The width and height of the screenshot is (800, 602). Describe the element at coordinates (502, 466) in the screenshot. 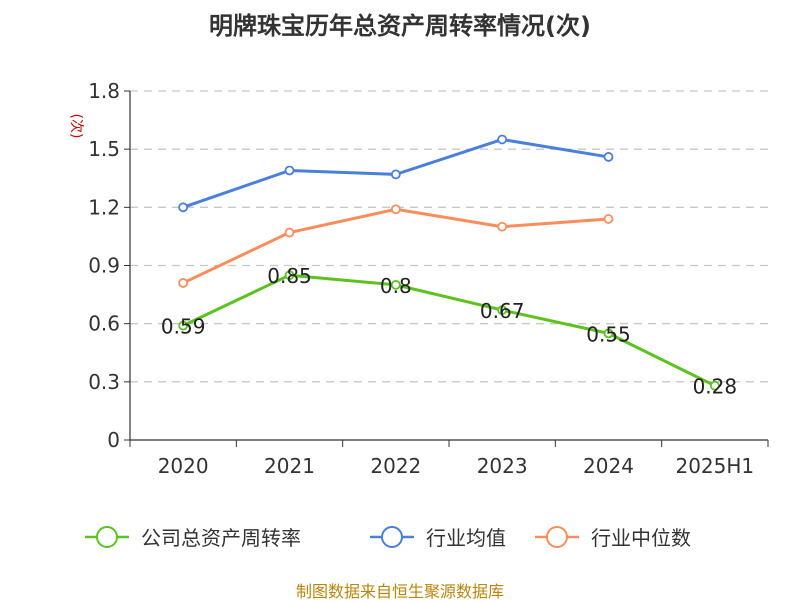

I see `x-tick-label: 2023` at that location.